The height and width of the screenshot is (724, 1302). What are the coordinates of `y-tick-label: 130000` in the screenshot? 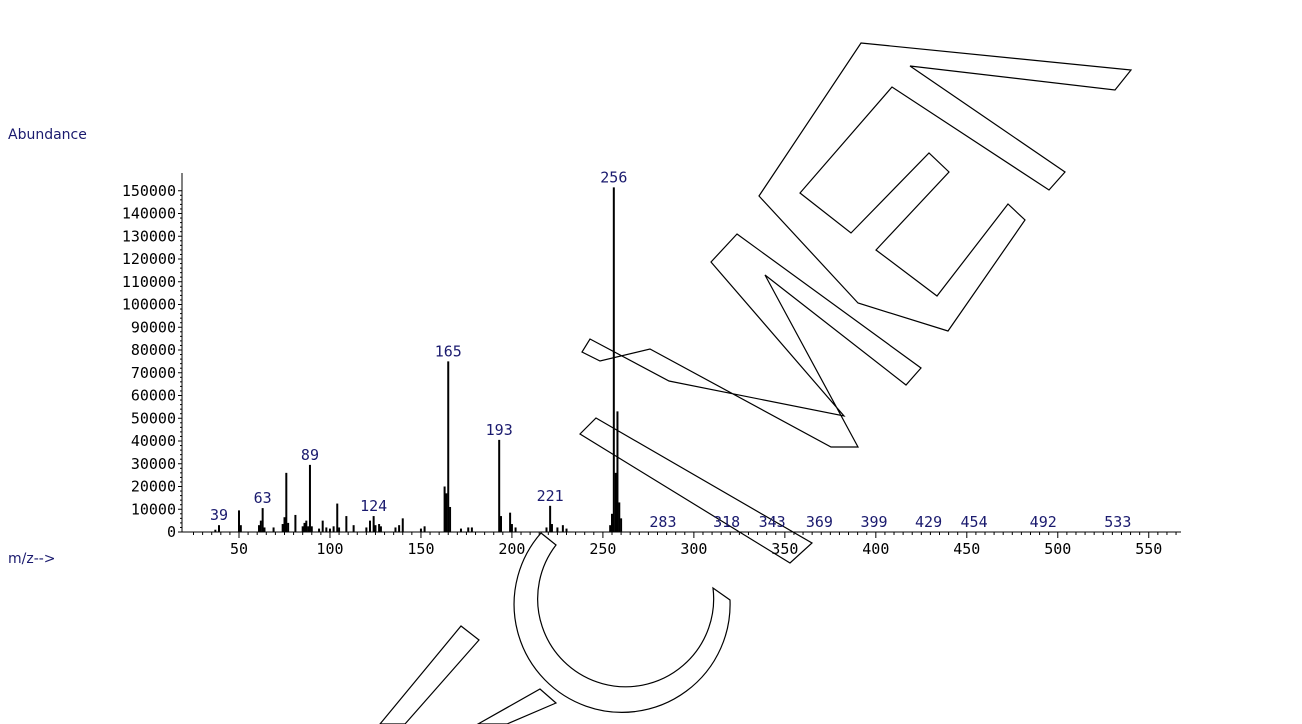 It's located at (149, 236).